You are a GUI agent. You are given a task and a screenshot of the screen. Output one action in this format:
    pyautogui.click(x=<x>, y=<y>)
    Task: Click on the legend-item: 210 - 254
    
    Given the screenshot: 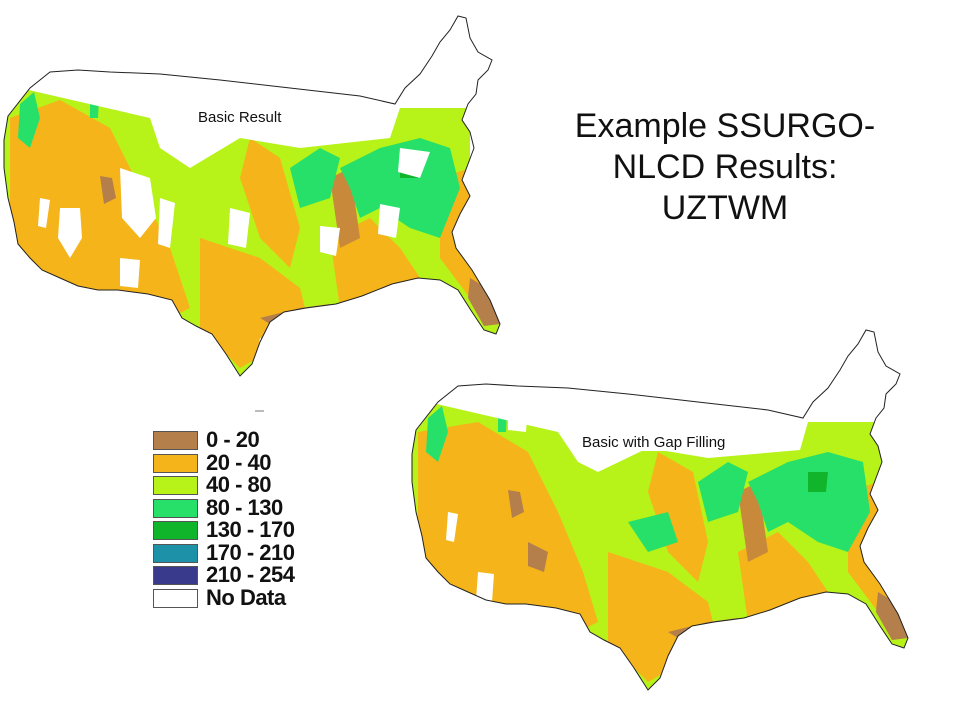 What is the action you would take?
    pyautogui.click(x=243, y=574)
    